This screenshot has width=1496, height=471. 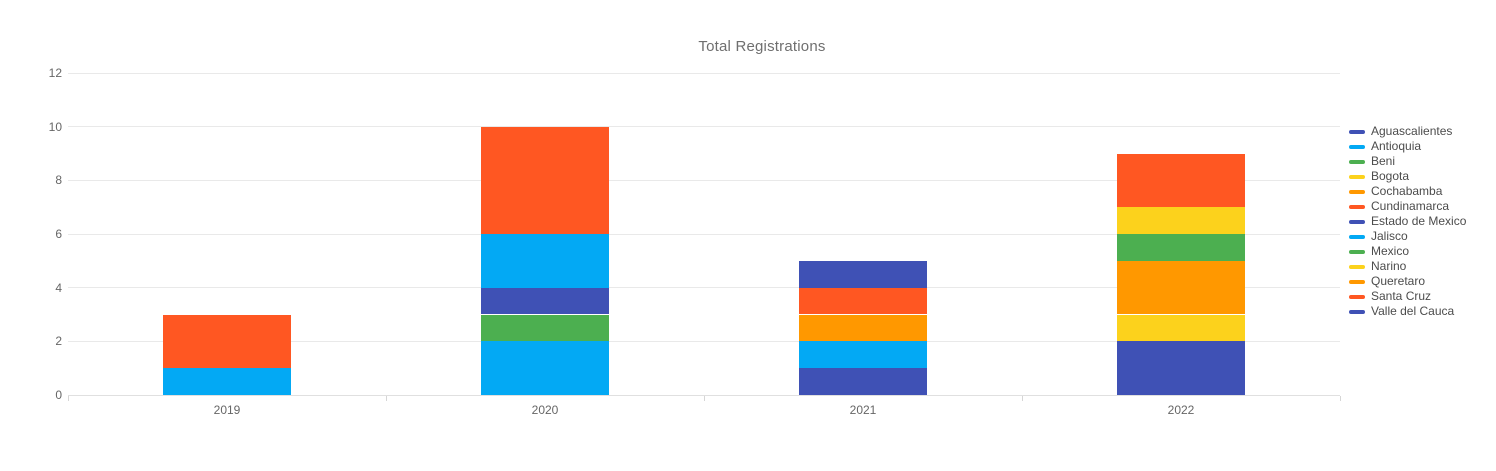 What do you see at coordinates (55, 73) in the screenshot?
I see `y-axis-tick-label: 12` at bounding box center [55, 73].